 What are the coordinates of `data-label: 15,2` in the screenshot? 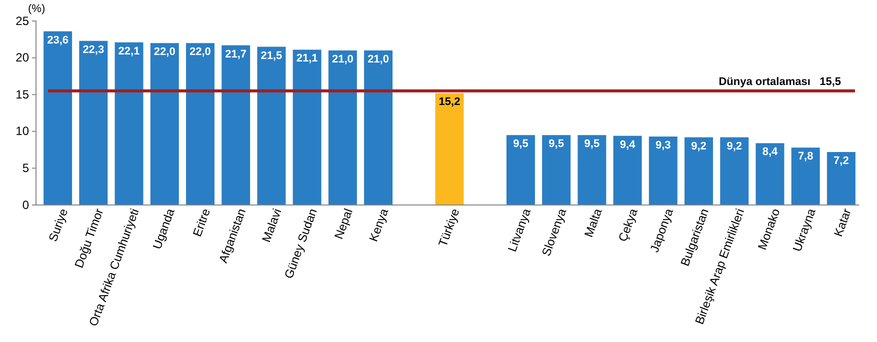 It's located at (449, 102).